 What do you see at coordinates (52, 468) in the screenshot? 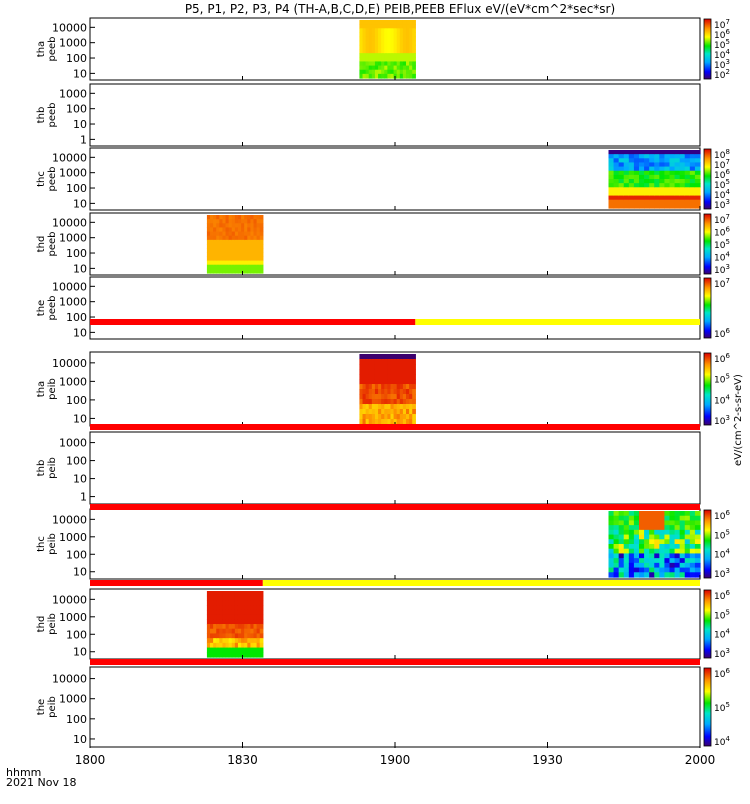
I see `y-axis-label: peib` at bounding box center [52, 468].